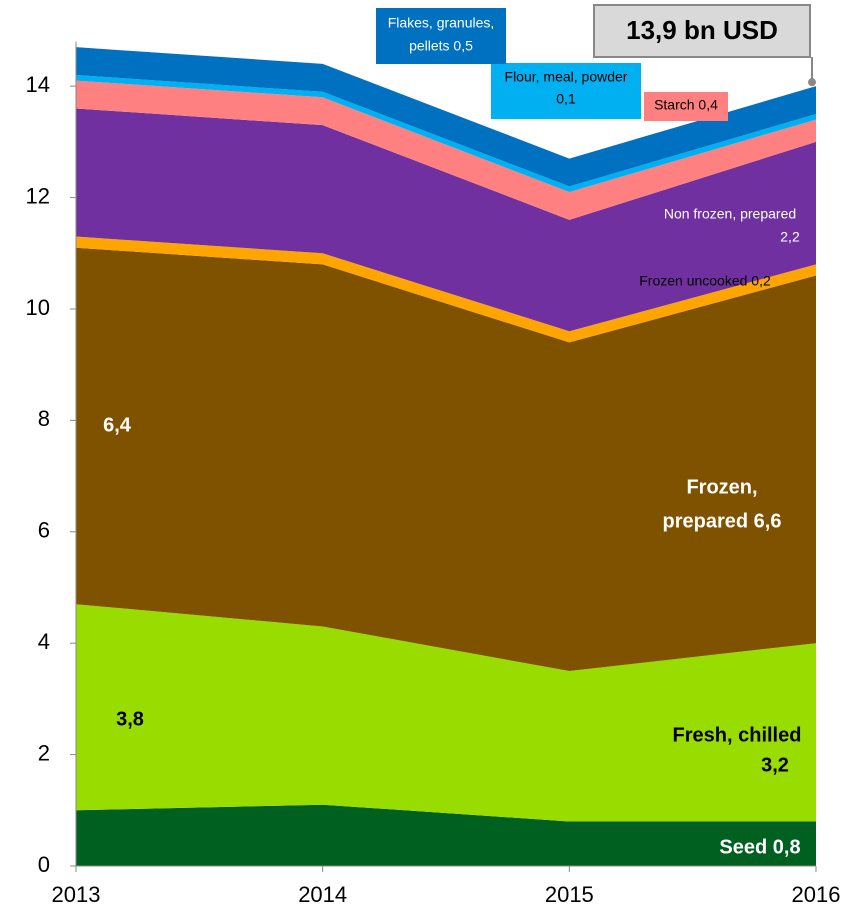 The image size is (861, 920). I want to click on annotation: 3,8, so click(130, 719).